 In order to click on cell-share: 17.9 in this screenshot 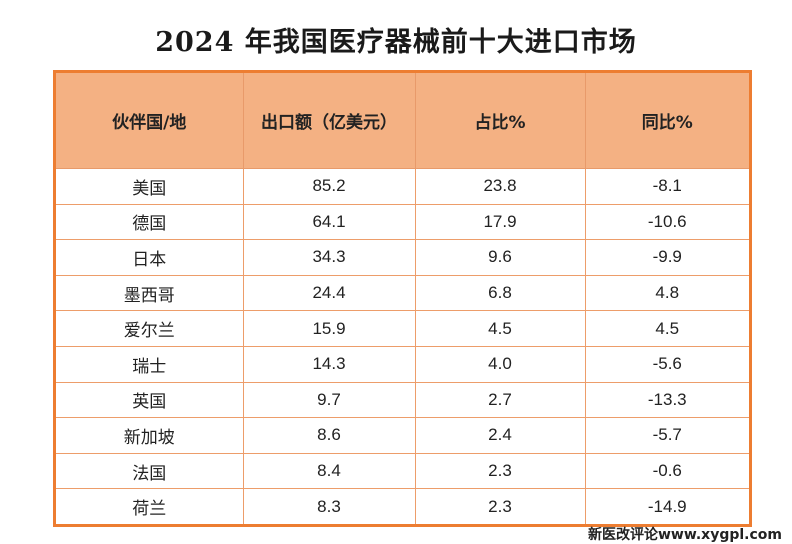, I will do `click(500, 222)`.